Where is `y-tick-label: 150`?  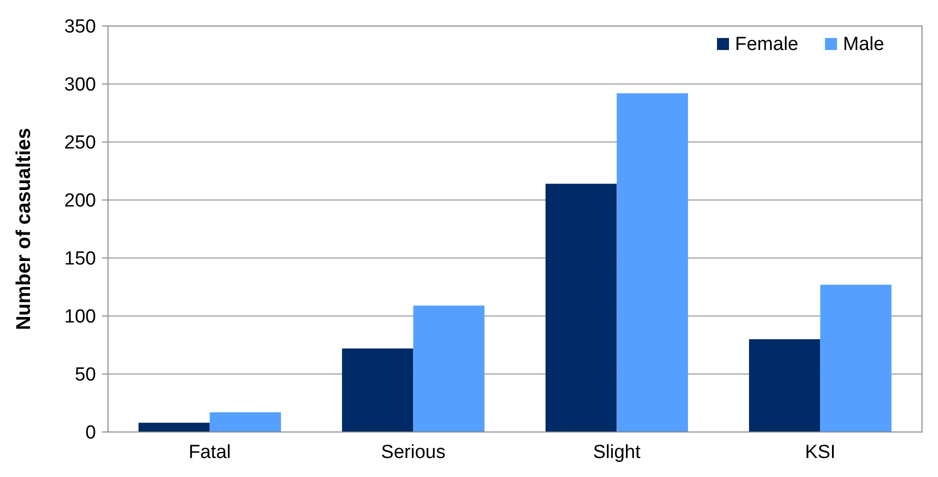
y-tick-label: 150 is located at coordinates (80, 259).